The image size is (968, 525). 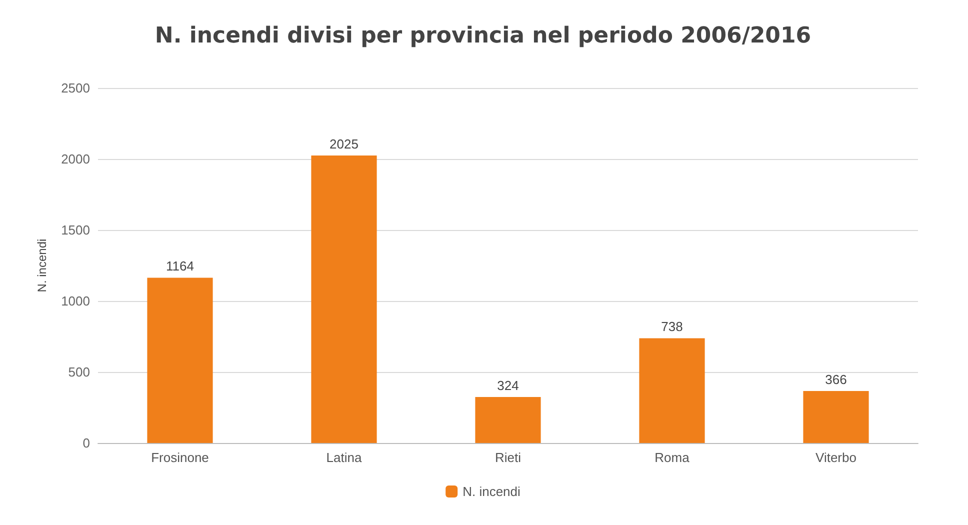 I want to click on data-label: 2025, so click(x=344, y=144).